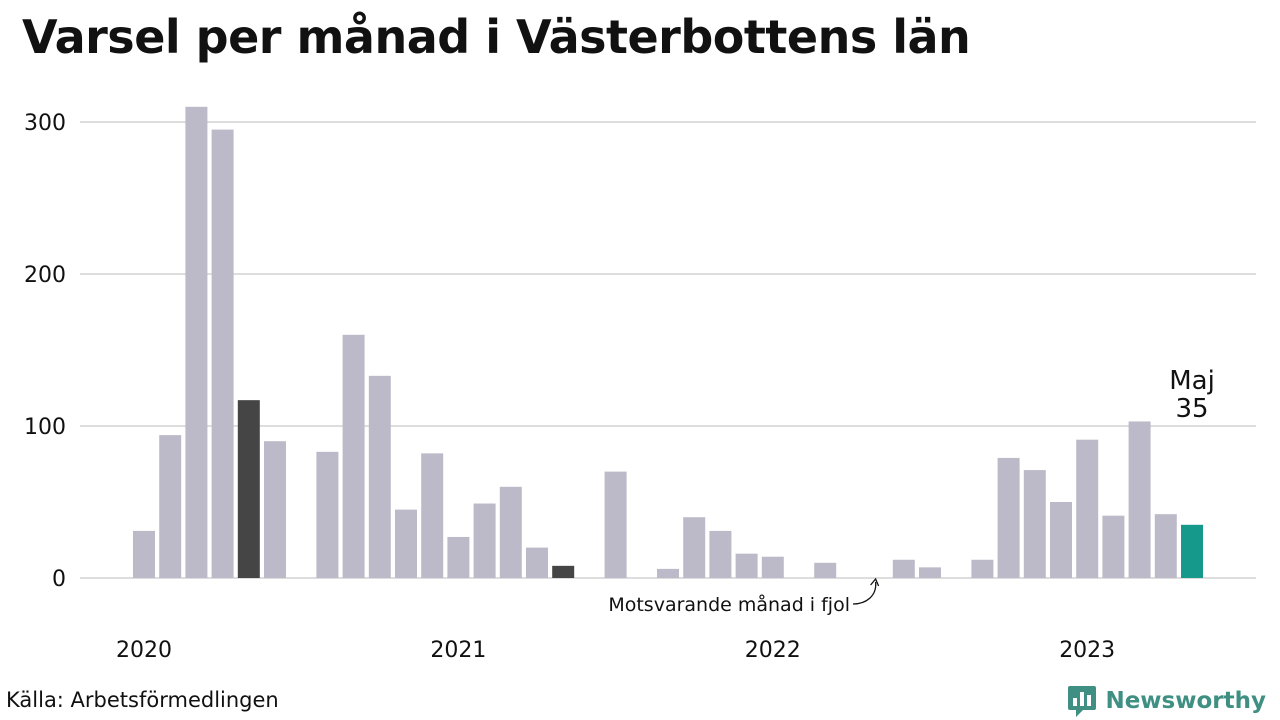 This screenshot has height=720, width=1280. I want to click on x-year-label-2021: 2021, so click(458, 650).